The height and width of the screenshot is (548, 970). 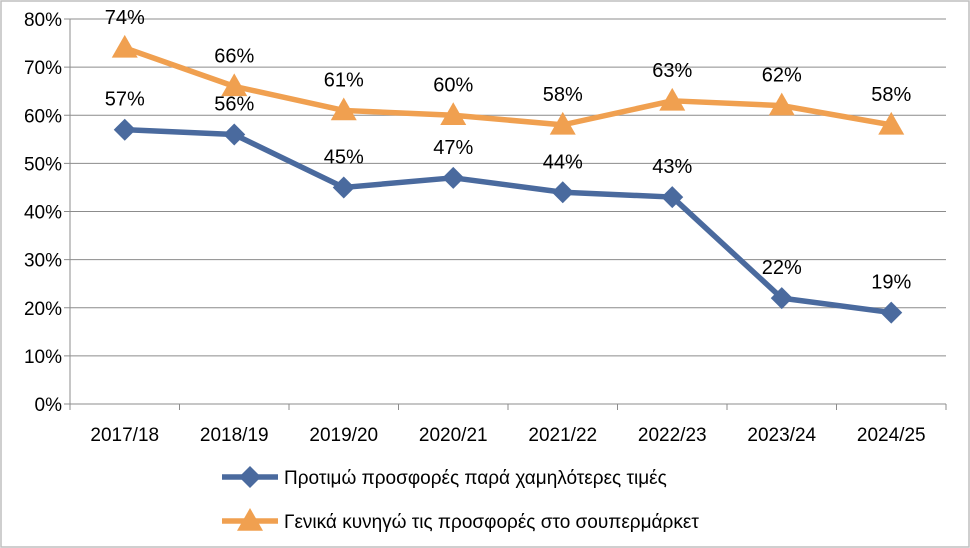 What do you see at coordinates (43, 68) in the screenshot?
I see `y-tick-label: 70%` at bounding box center [43, 68].